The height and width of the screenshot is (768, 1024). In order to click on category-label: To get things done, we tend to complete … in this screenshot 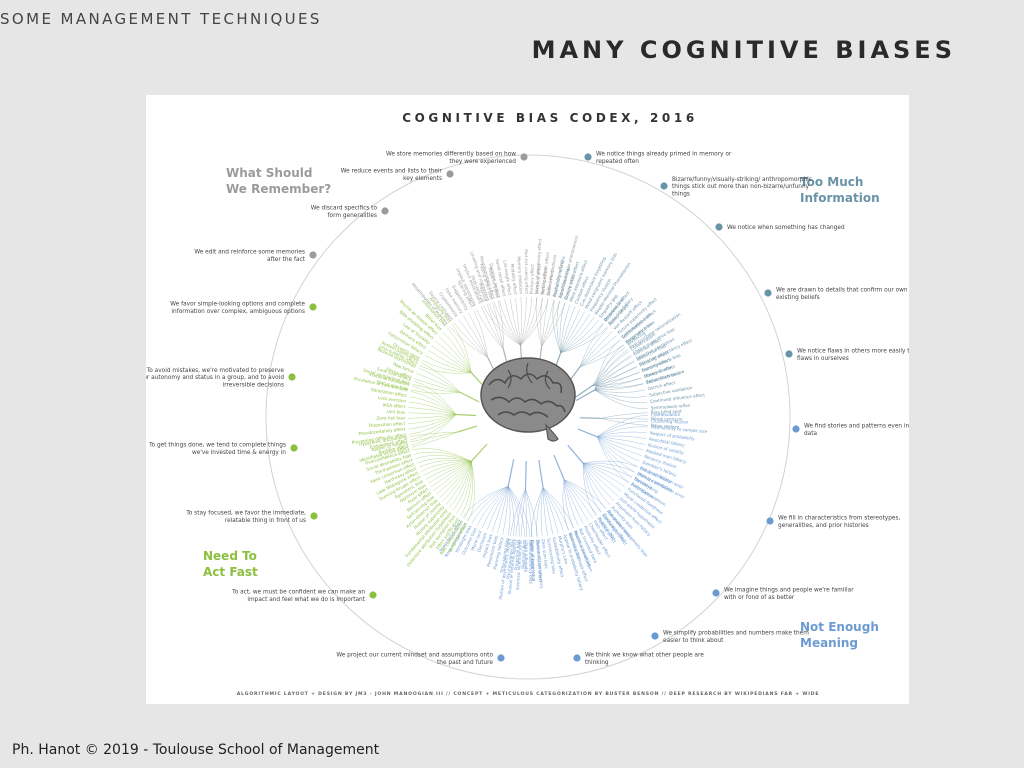, I will do `click(217, 448)`.